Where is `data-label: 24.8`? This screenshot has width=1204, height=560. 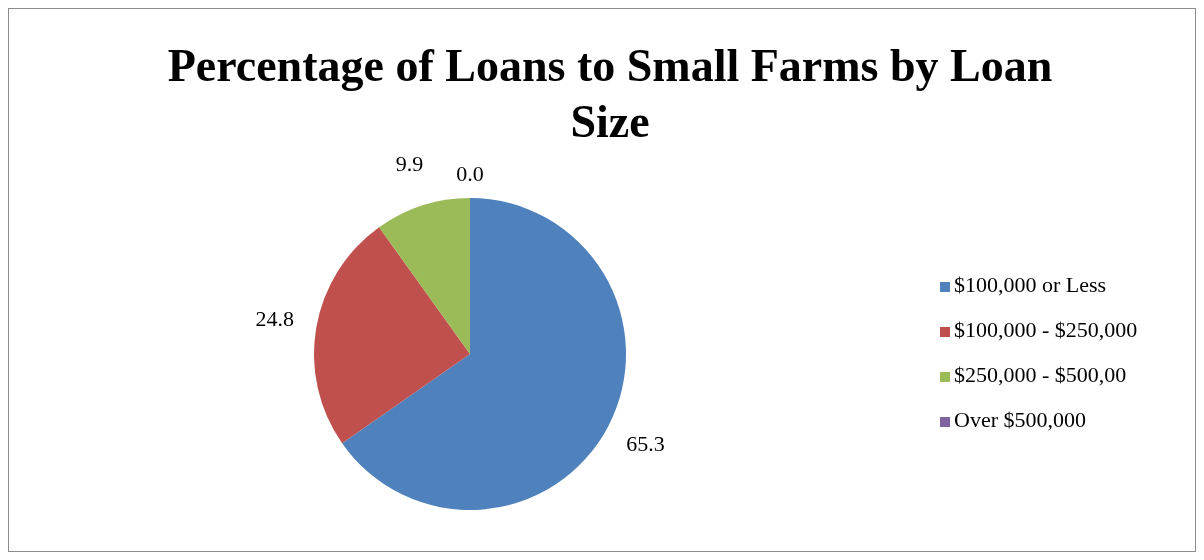 data-label: 24.8 is located at coordinates (275, 318).